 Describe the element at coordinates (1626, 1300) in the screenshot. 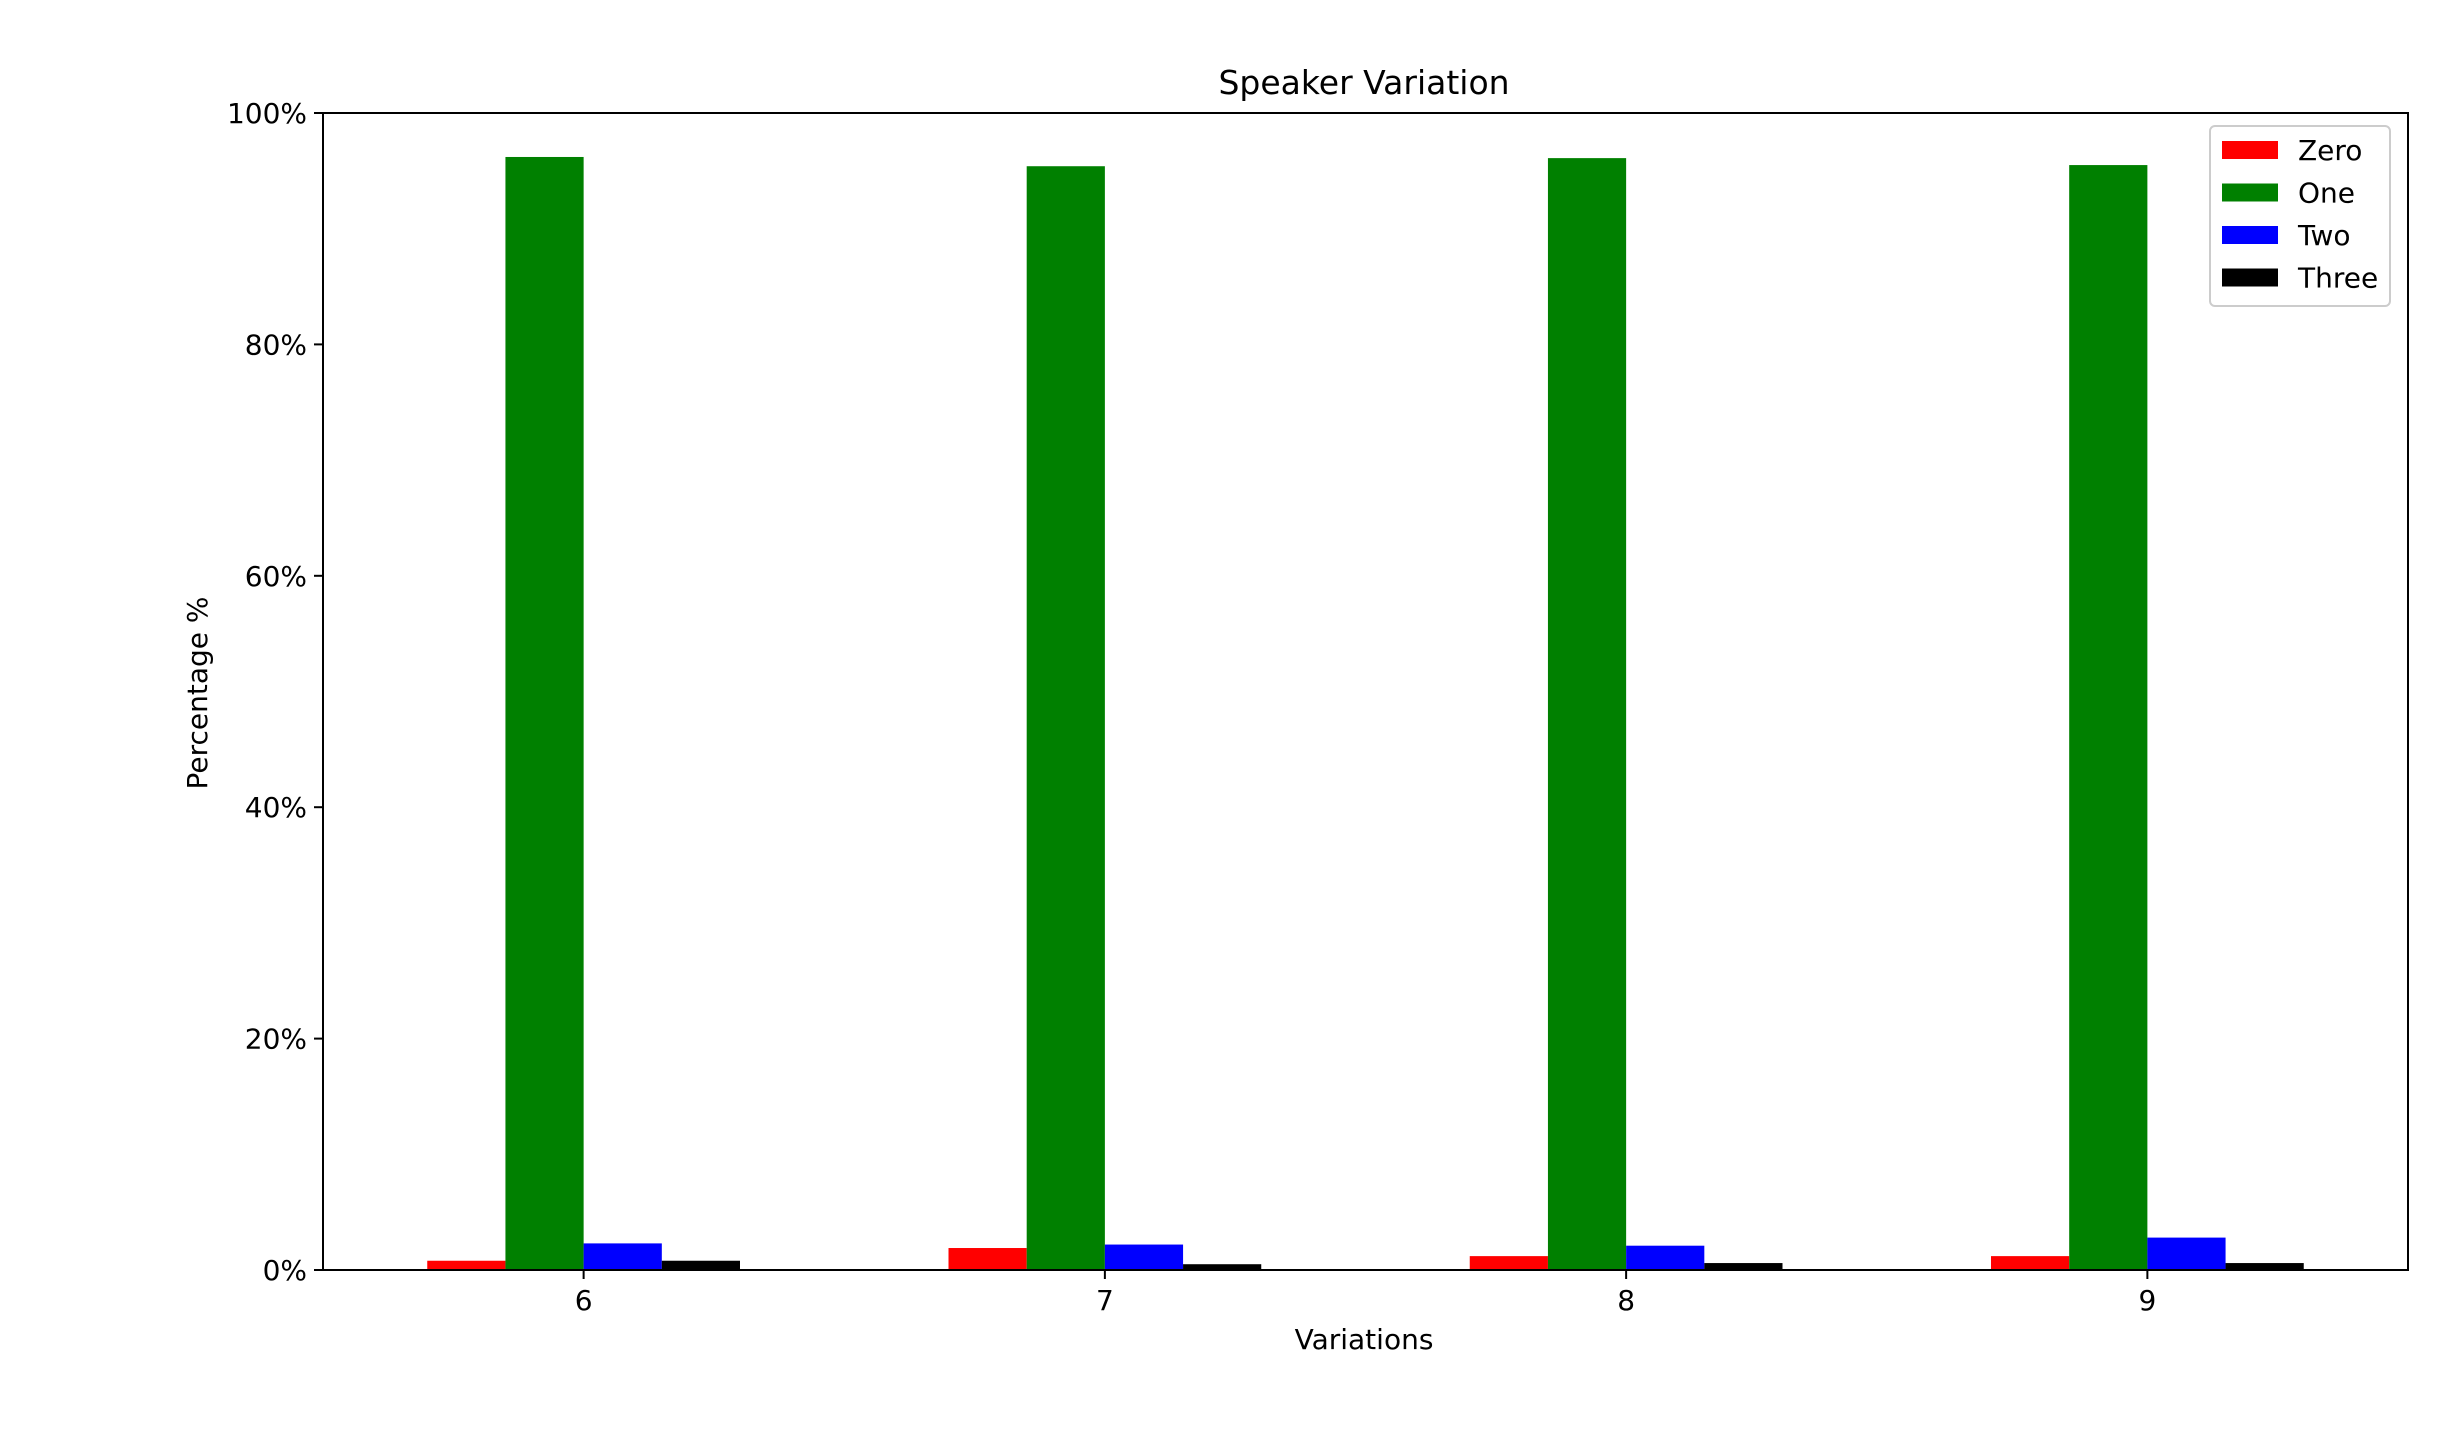

I see `x-tick-label: 8` at that location.